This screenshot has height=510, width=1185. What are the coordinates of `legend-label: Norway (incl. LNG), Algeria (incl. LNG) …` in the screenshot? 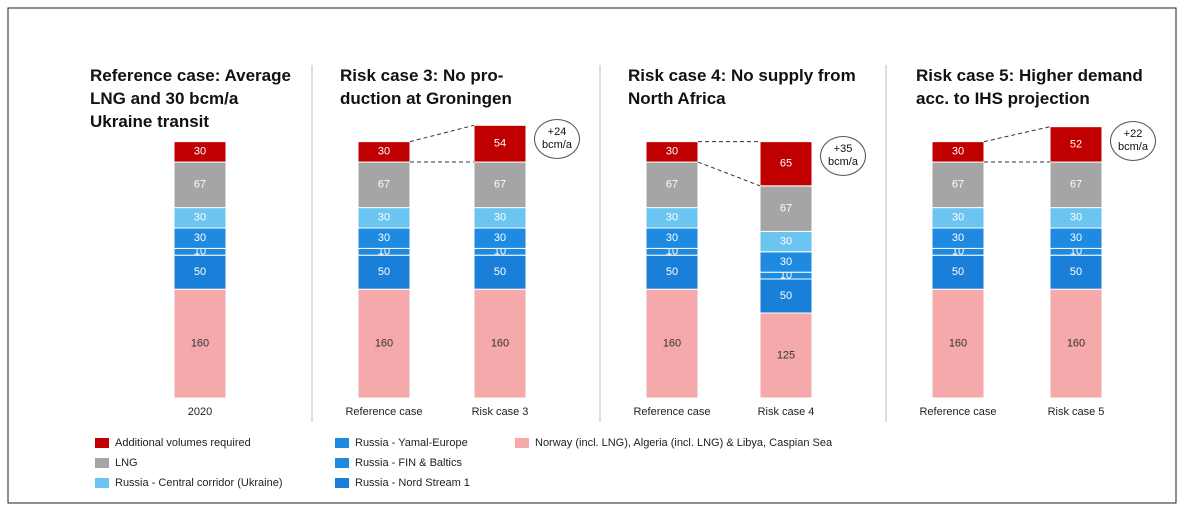 It's located at (684, 443).